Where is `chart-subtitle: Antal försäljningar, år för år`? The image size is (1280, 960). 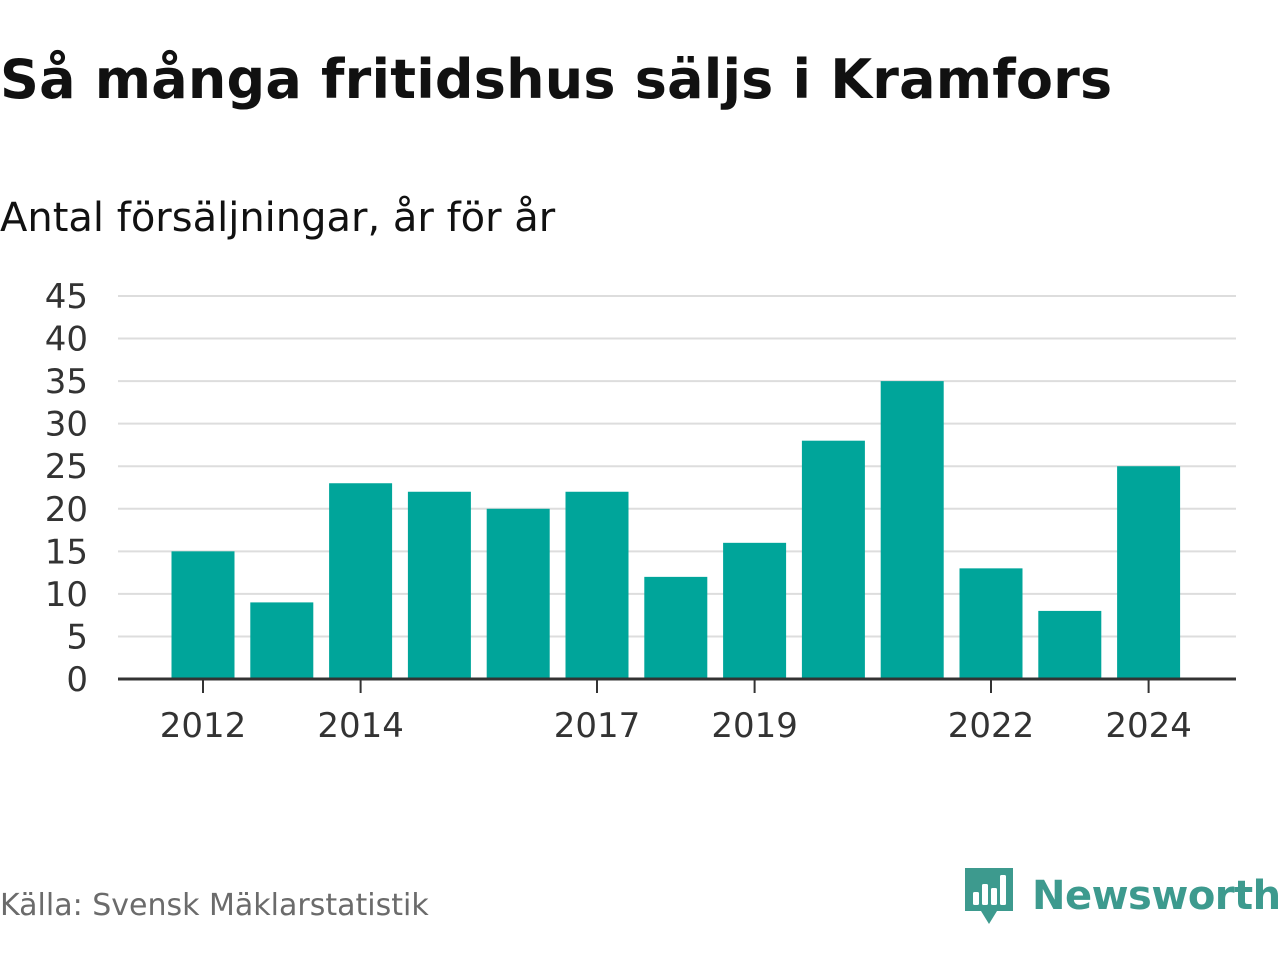 chart-subtitle: Antal försäljningar, år för år is located at coordinates (278, 218).